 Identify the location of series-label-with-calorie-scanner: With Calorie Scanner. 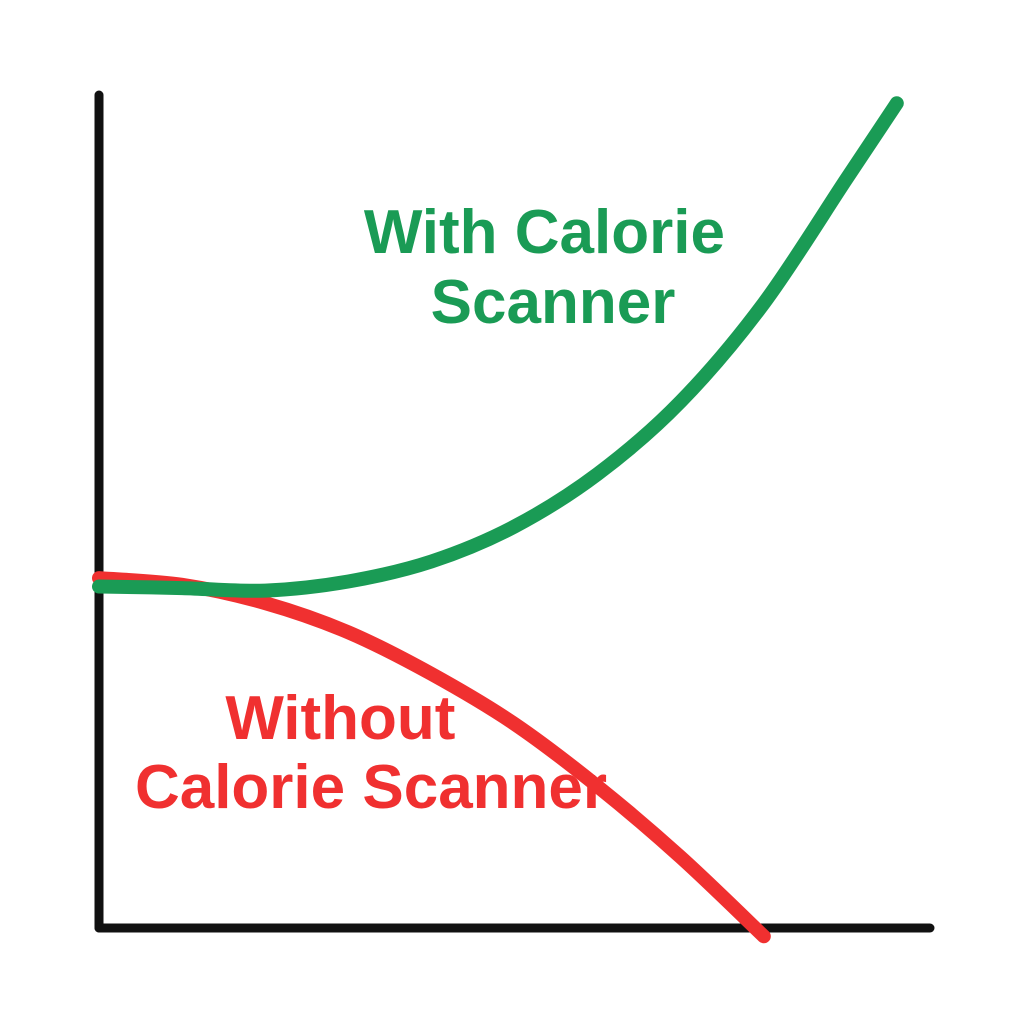
(553, 267).